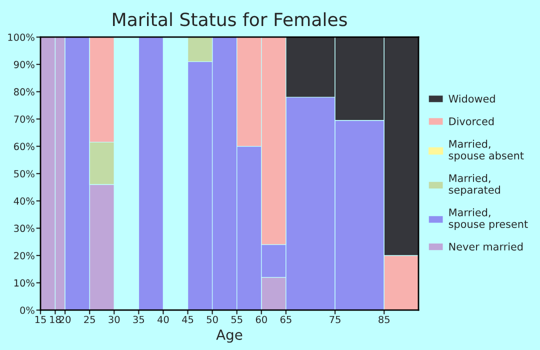 This screenshot has width=540, height=350. I want to click on y-tick-label: 20%, so click(24, 256).